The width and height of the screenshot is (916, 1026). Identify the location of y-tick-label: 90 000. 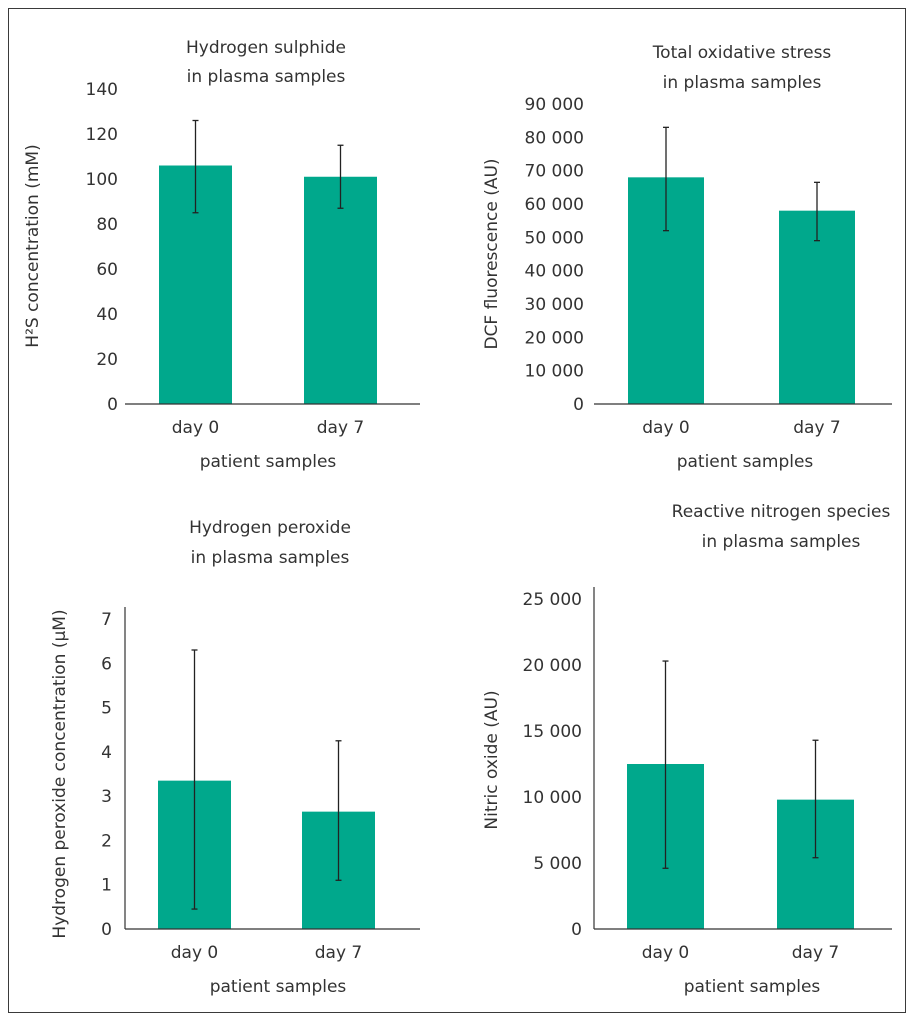
(554, 105).